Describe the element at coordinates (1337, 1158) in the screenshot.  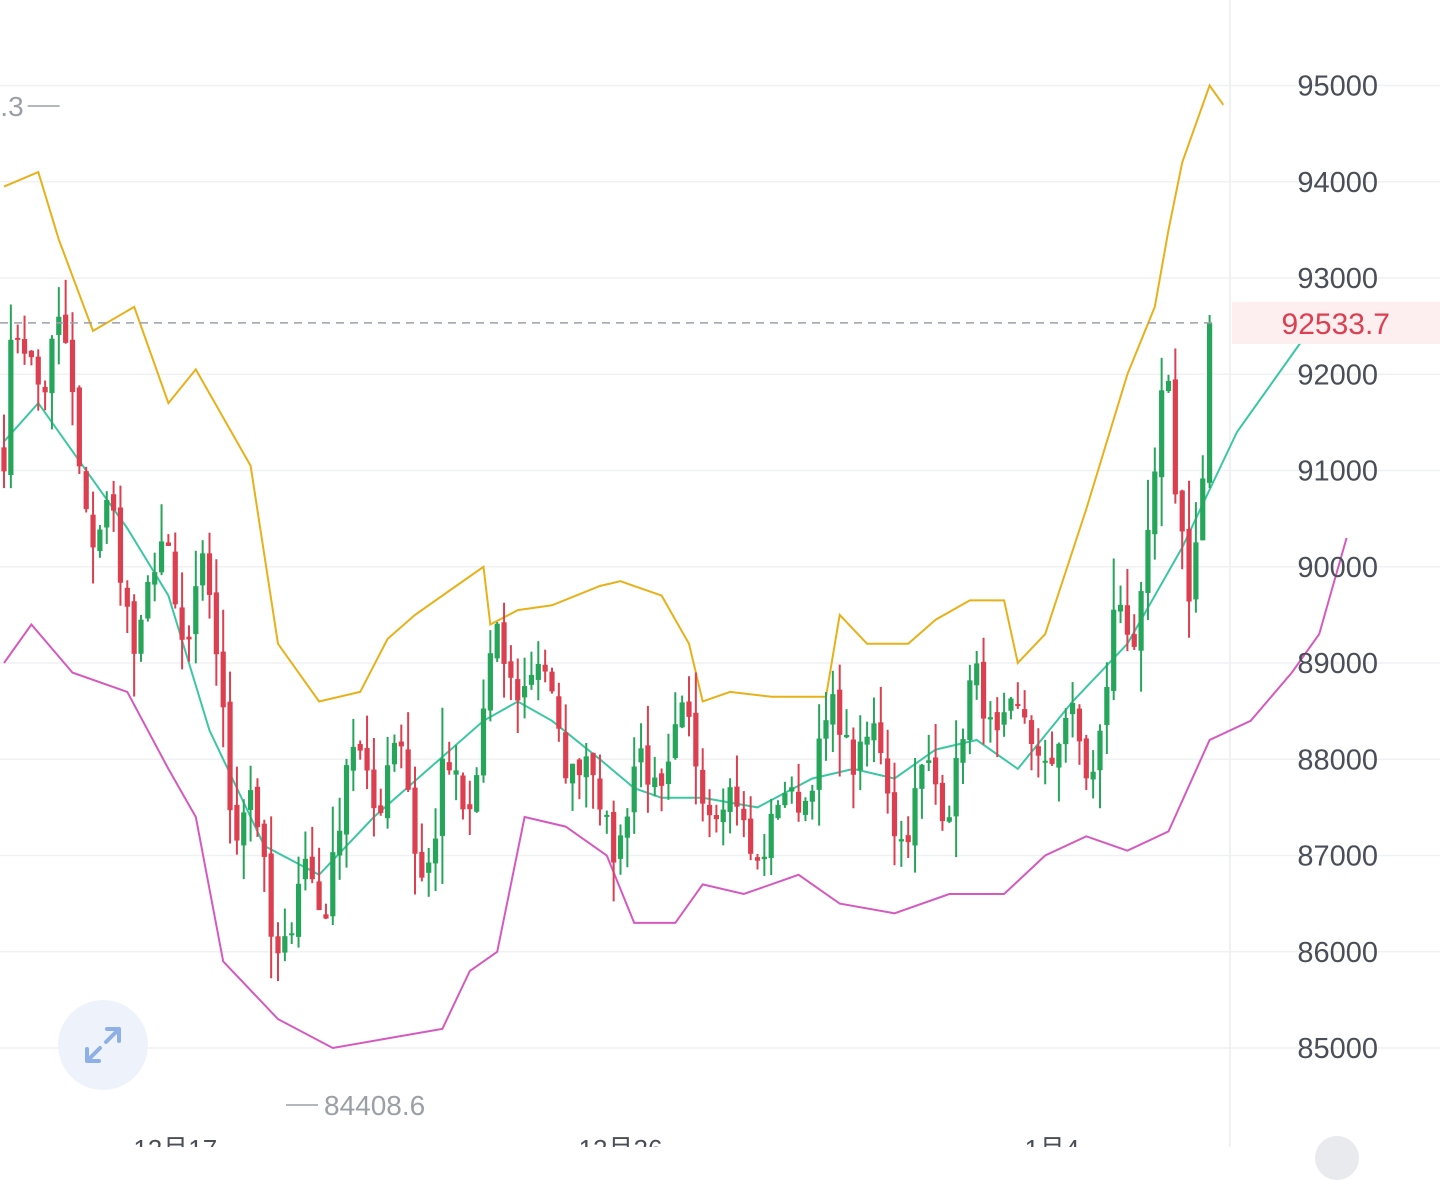
I see `chart-scroll-handle` at that location.